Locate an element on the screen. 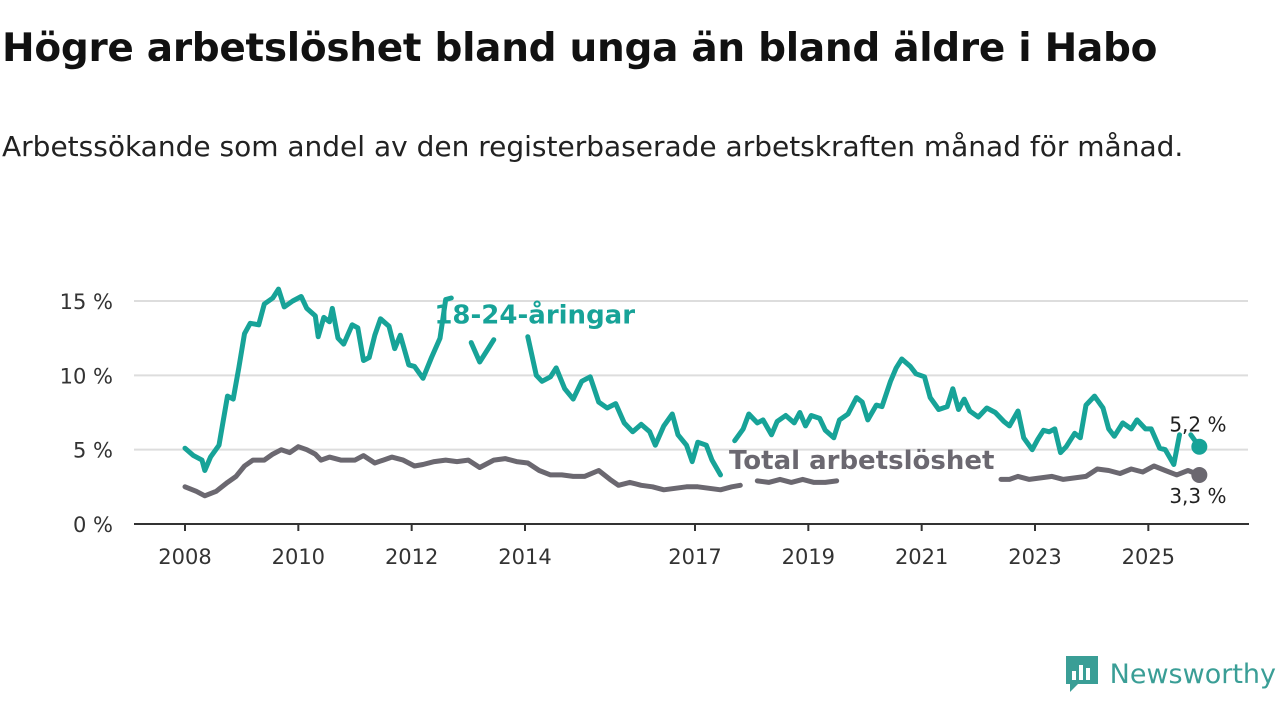 Image resolution: width=1280 pixels, height=720 pixels. newsworthy-logo: Newsworthy is located at coordinates (1170, 674).